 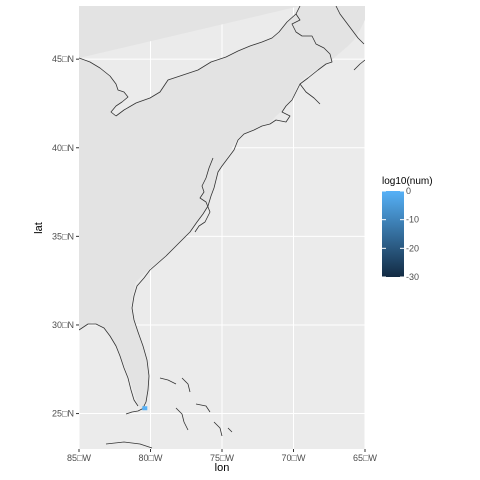 I want to click on y-axis: 25□N 30□N 35□N 40□N 45□N, so click(x=65, y=236).